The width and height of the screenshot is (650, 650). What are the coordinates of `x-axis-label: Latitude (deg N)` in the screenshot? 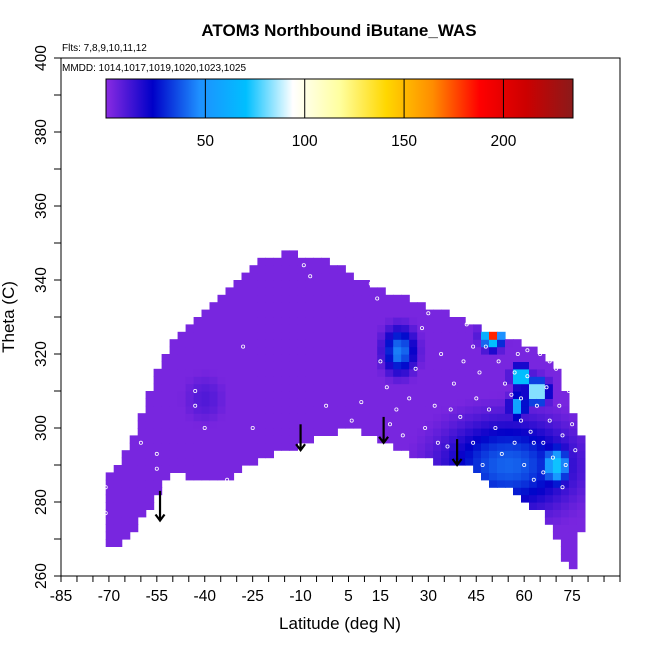 It's located at (340, 623).